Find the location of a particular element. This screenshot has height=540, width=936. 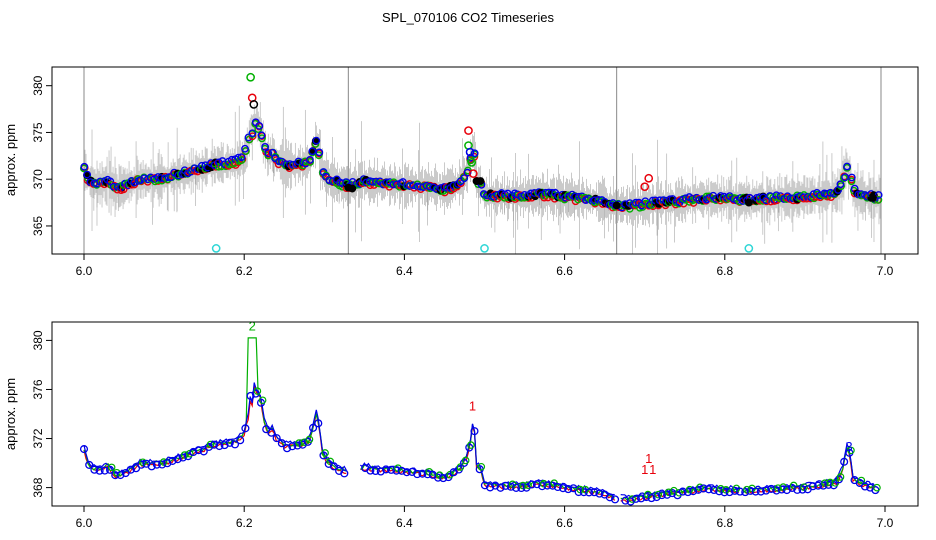

bottom-y-tick-label: 376 is located at coordinates (38, 389).